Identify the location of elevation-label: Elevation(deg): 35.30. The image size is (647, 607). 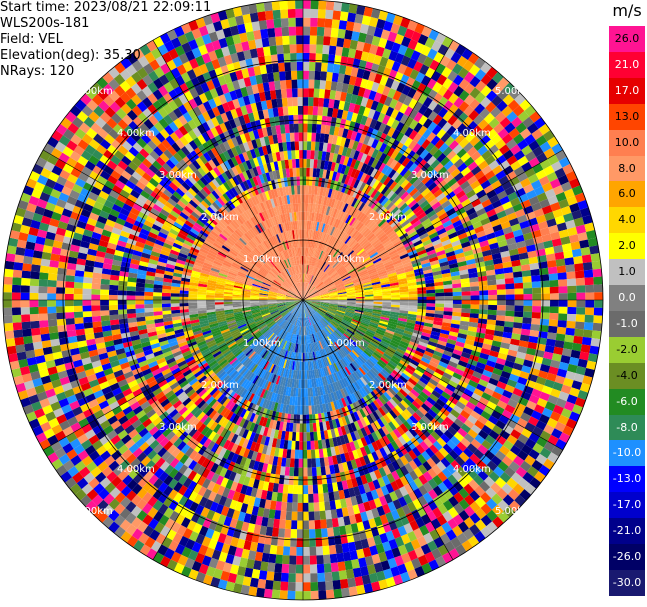
(70, 55).